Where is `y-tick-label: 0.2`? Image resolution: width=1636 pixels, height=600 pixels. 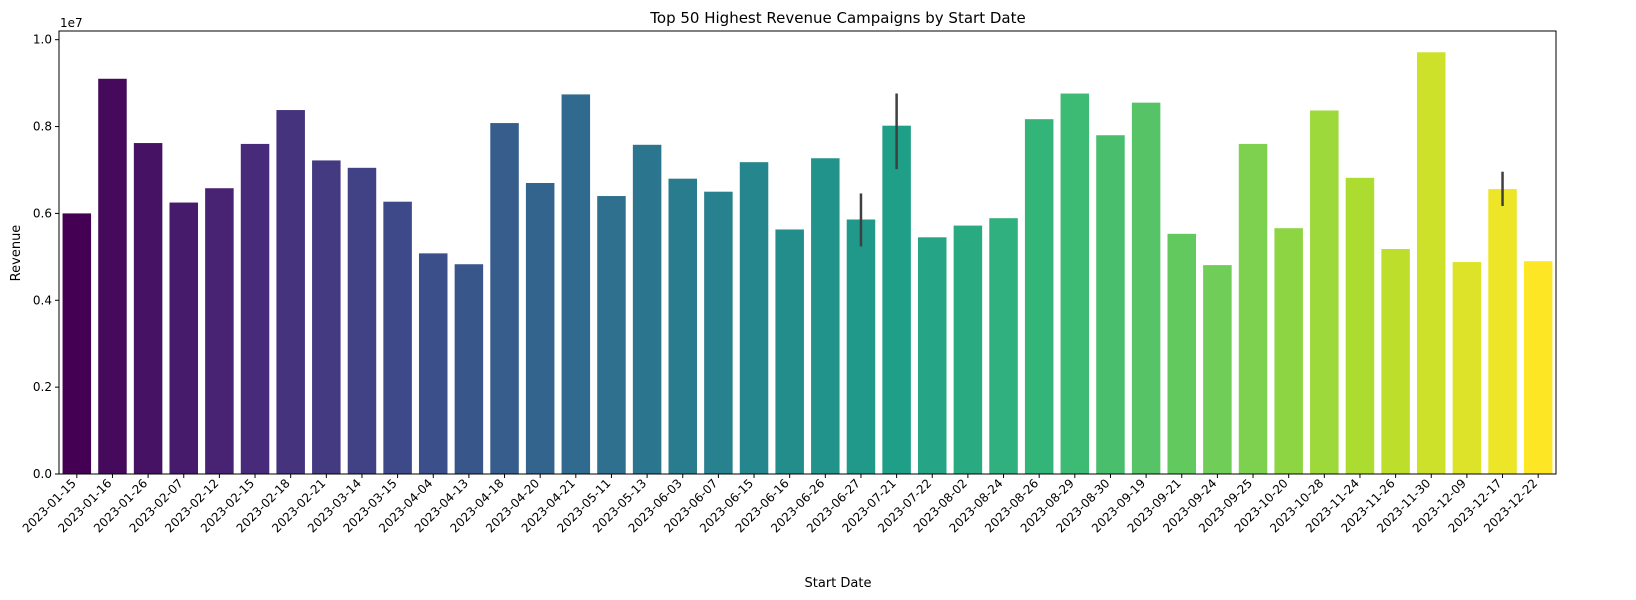
y-tick-label: 0.2 is located at coordinates (42, 387).